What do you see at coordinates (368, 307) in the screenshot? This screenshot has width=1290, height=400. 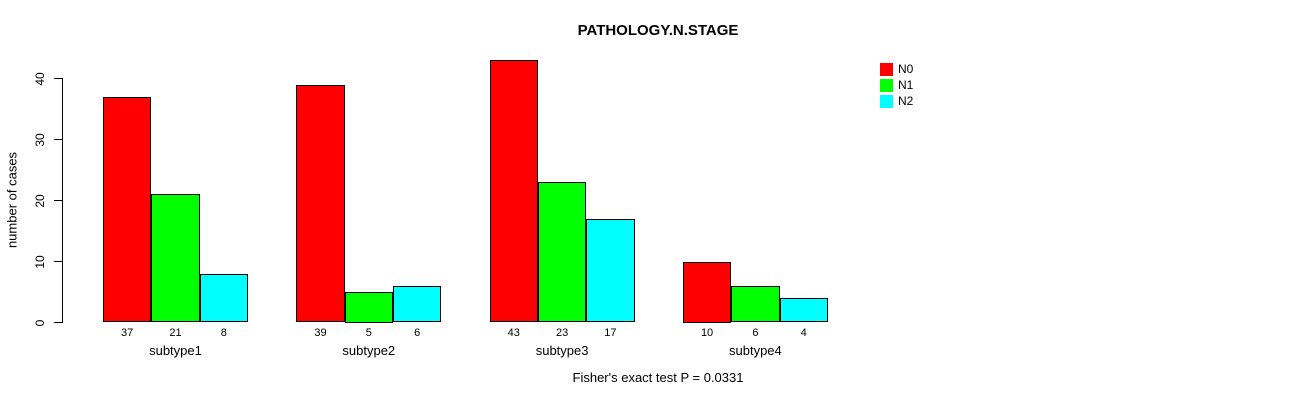 I see `bar-subtype2-N1` at bounding box center [368, 307].